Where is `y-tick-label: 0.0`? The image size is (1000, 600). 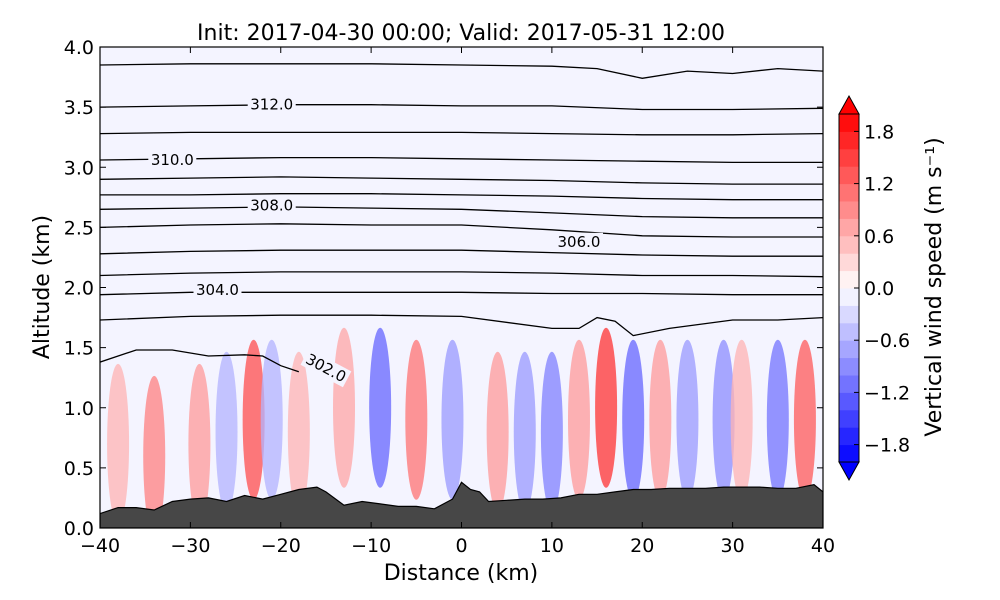 y-tick-label: 0.0 is located at coordinates (79, 529).